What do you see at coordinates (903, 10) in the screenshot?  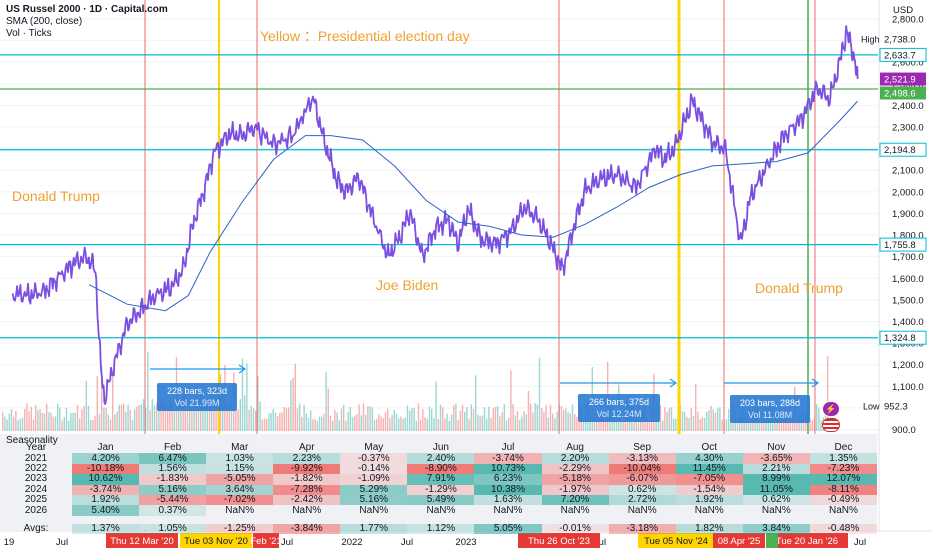 I see `currency-label: USD` at bounding box center [903, 10].